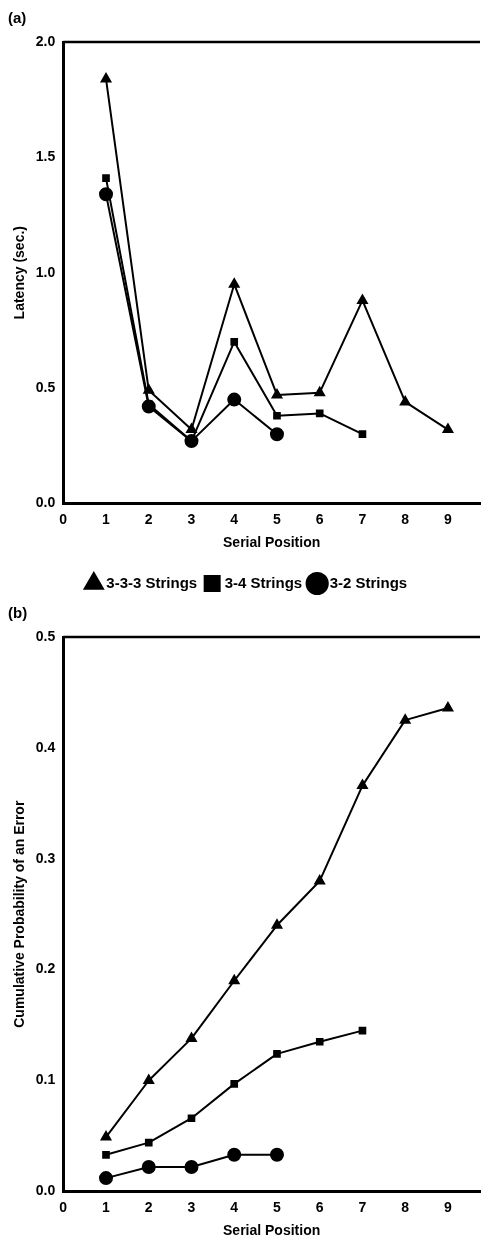 This screenshot has height=1248, width=488. What do you see at coordinates (45, 968) in the screenshot?
I see `y-tick-label: 0.2` at bounding box center [45, 968].